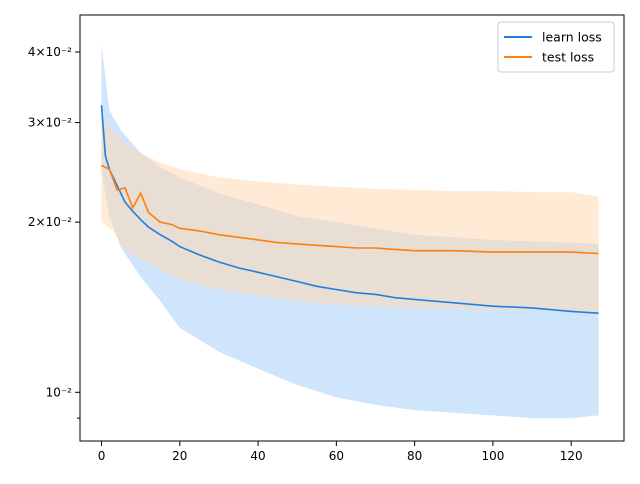  I want to click on x-tick-label: 100, so click(492, 456).